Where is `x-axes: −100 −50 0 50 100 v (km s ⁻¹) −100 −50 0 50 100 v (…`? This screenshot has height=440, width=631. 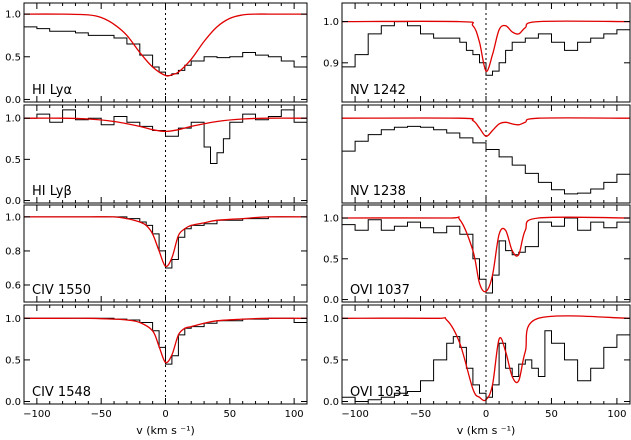
x-axes: −100 −50 0 50 100 v (km s ⁻¹) −100 −50 0 50 100 v (… is located at coordinates (324, 423).